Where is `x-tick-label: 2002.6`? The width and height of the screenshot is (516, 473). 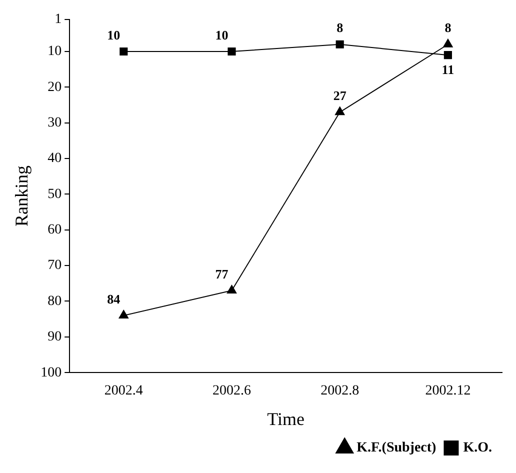
x-tick-label: 2002.6 is located at coordinates (231, 391).